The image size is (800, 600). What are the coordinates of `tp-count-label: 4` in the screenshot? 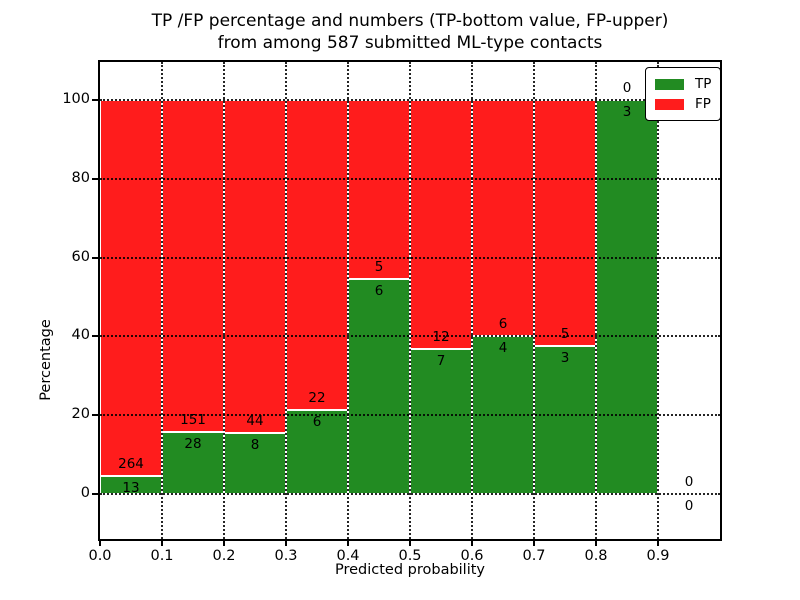 It's located at (503, 348).